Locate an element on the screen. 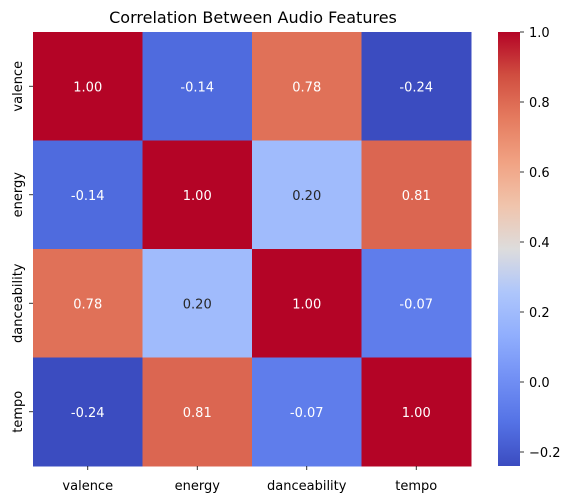 The height and width of the screenshot is (502, 573). colorbar-tick-label: 0.2 is located at coordinates (539, 313).